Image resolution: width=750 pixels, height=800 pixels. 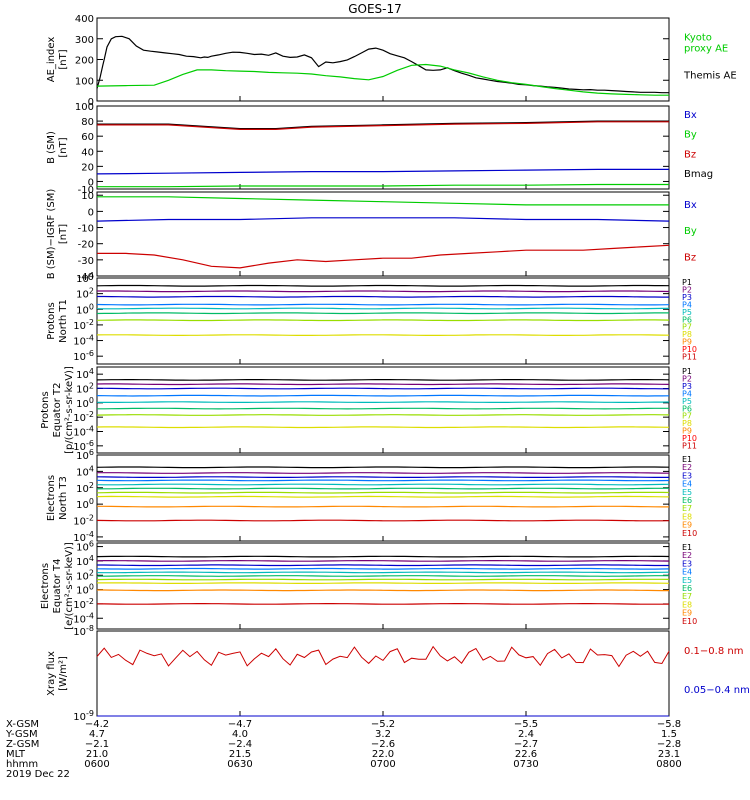 What do you see at coordinates (91, 212) in the screenshot?
I see `y-tick-label: 0` at bounding box center [91, 212].